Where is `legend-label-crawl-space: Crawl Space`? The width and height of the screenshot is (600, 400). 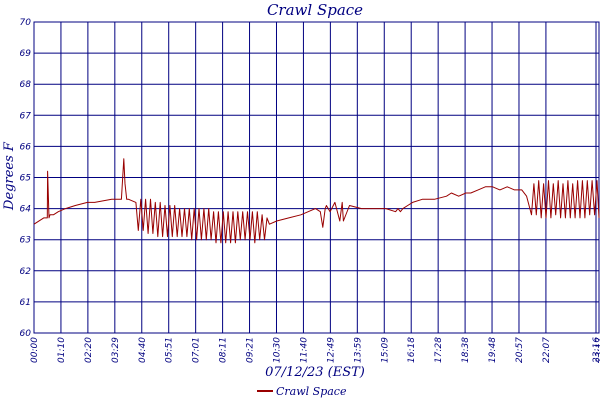 legend-label-crawl-space: Crawl Space is located at coordinates (311, 391).